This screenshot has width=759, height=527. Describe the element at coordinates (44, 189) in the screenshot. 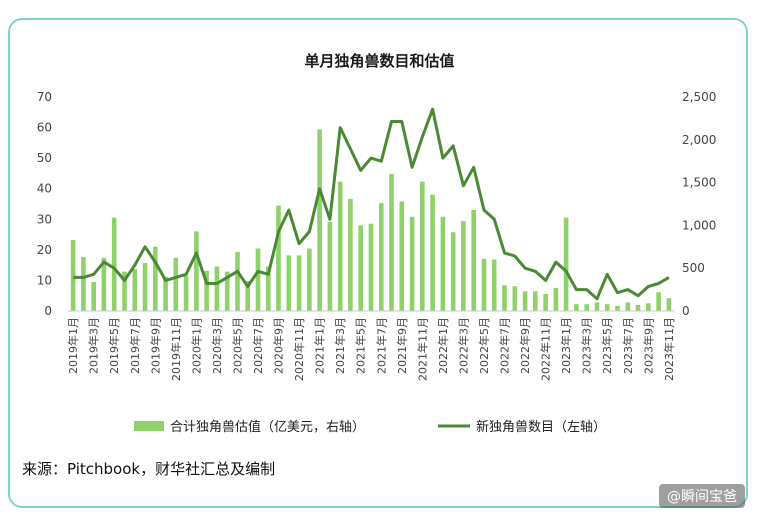

I see `left-tick-label: 40` at that location.